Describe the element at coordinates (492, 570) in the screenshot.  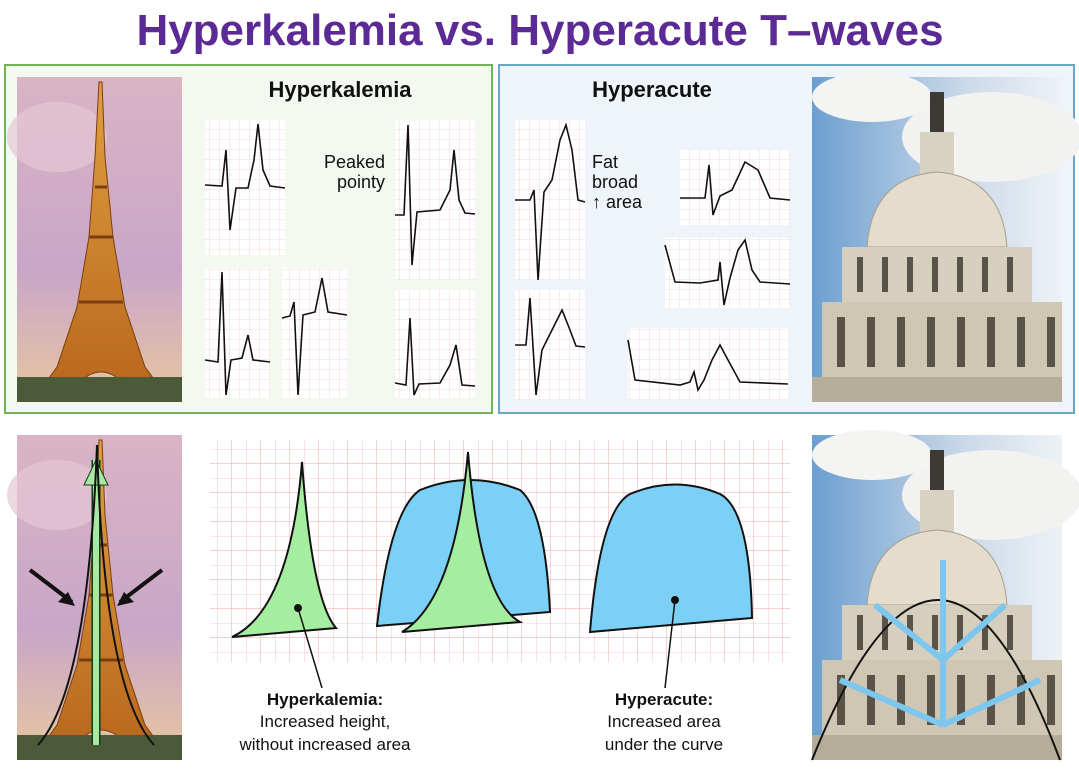
I see `t-wave-shapes` at that location.